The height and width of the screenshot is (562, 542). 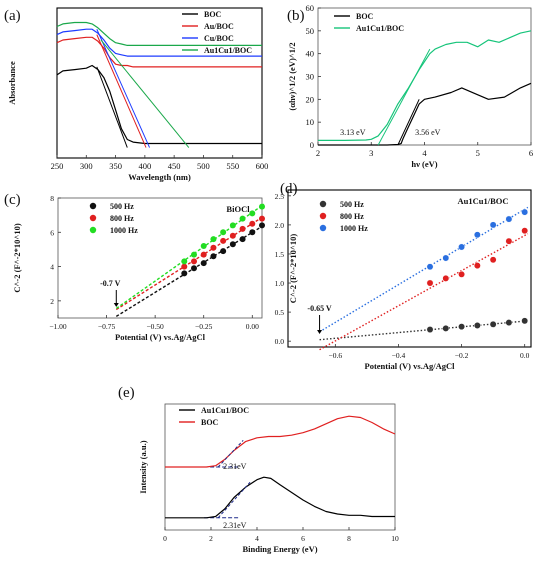 What do you see at coordinates (280, 312) in the screenshot?
I see `y-tick-label: 0.5` at bounding box center [280, 312].